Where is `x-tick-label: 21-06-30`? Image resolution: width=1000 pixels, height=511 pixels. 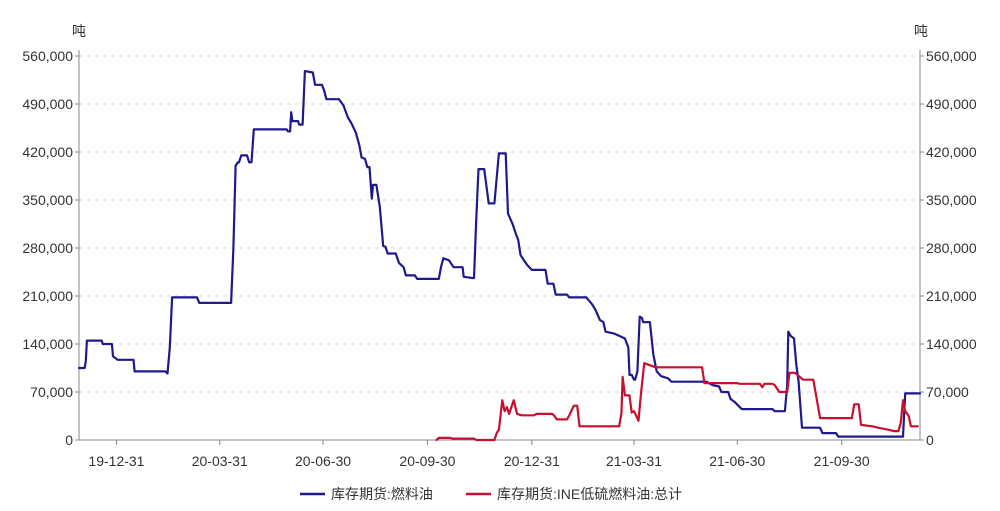 x-tick-label: 21-06-30 is located at coordinates (737, 461).